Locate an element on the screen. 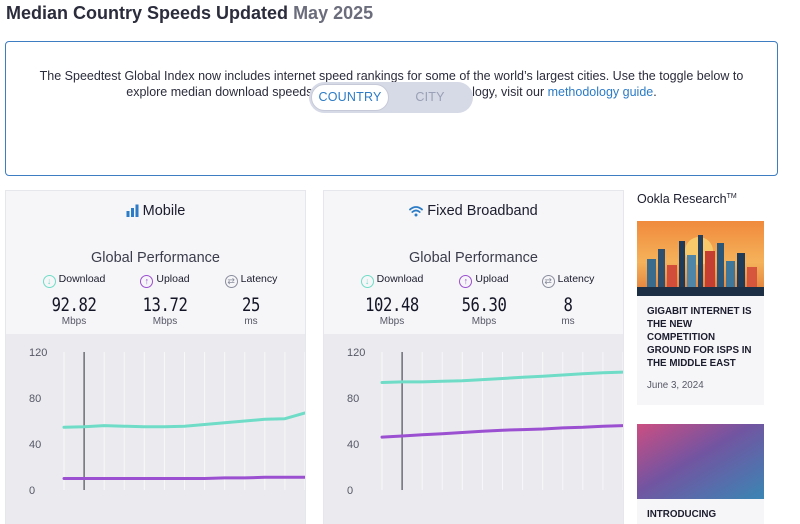 Image resolution: width=800 pixels, height=524 pixels. mobile-upload-label-row: ↑ Upload is located at coordinates (165, 280).